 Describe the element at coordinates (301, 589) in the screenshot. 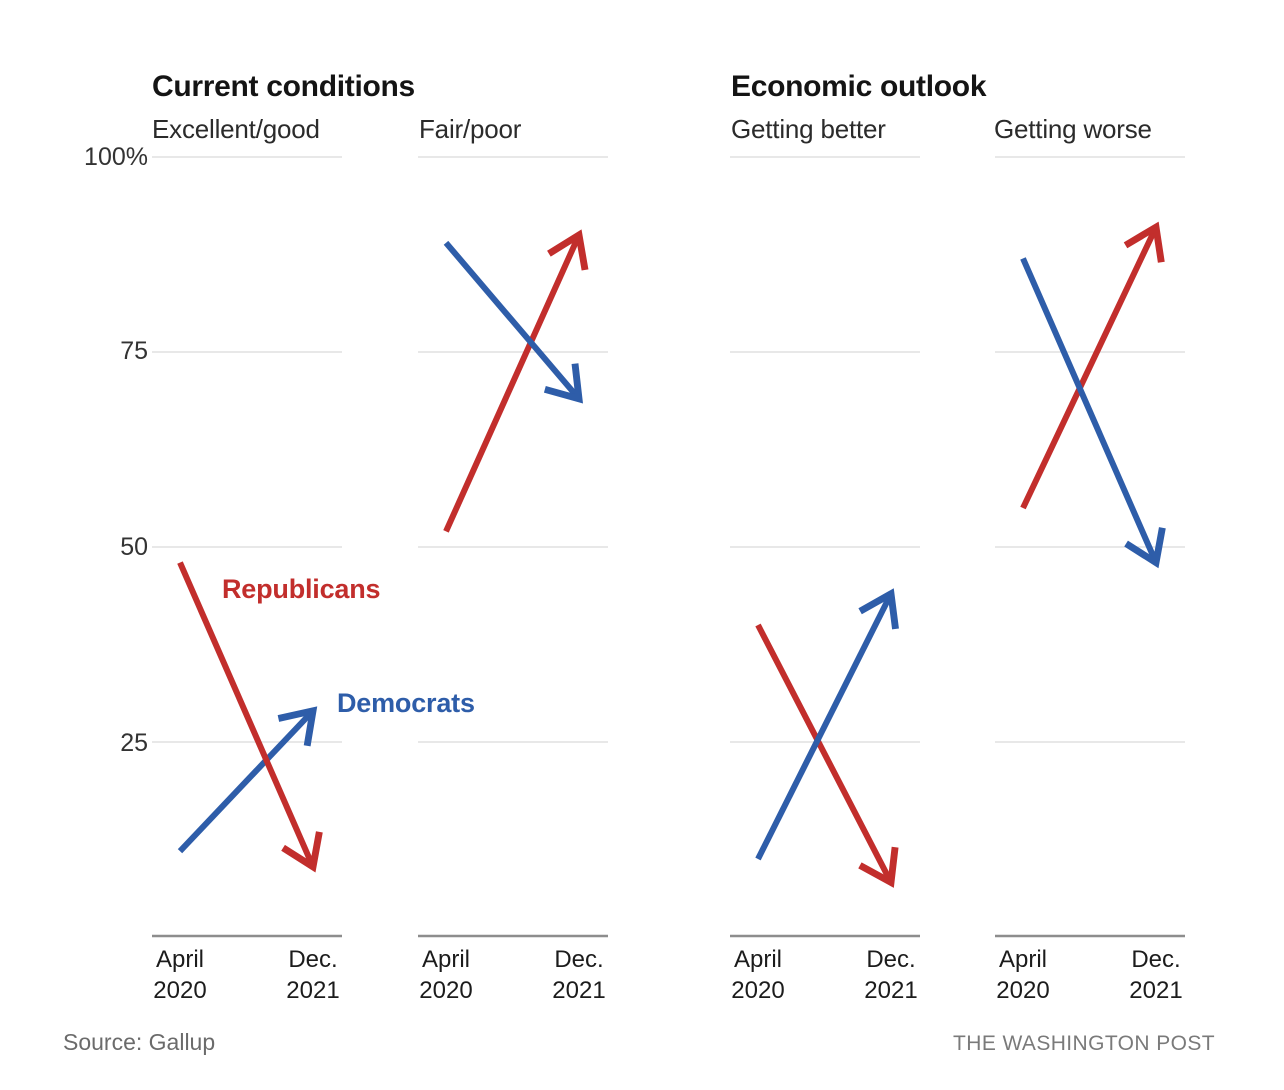

I see `legend-republicans: Republicans` at that location.